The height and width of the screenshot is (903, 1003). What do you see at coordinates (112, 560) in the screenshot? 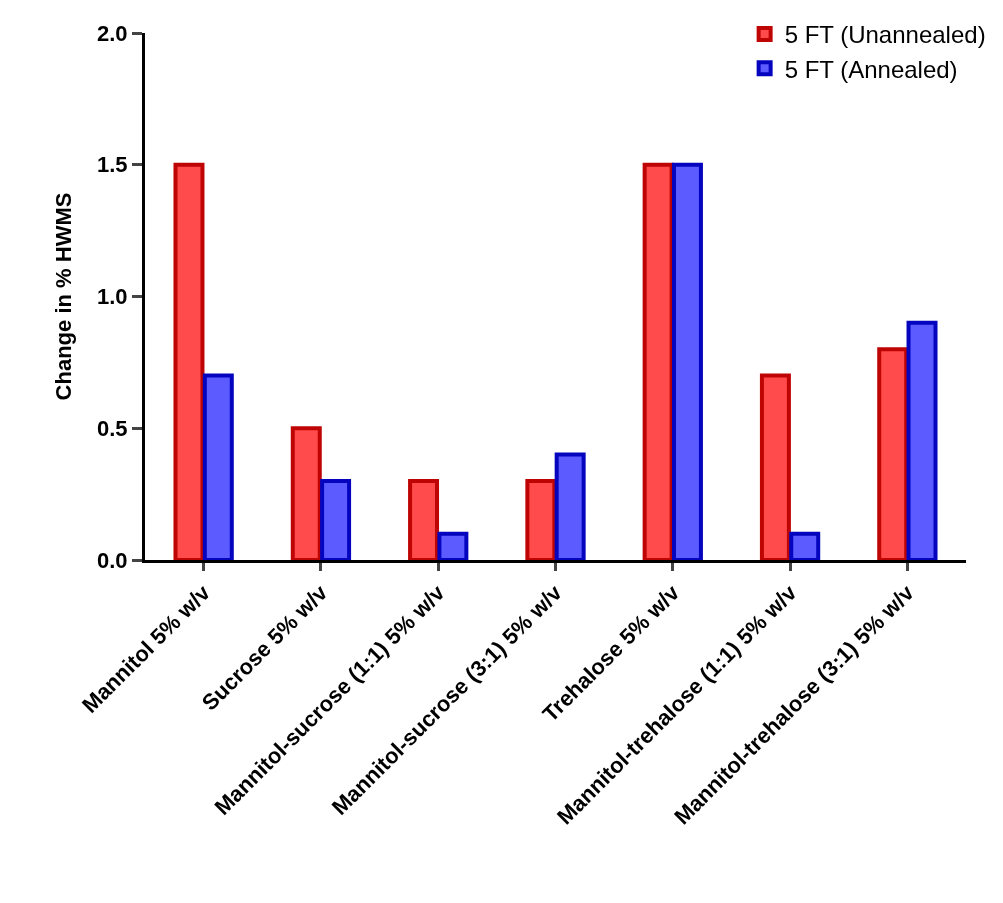
I see `y-tick-label: 0.0` at bounding box center [112, 560].